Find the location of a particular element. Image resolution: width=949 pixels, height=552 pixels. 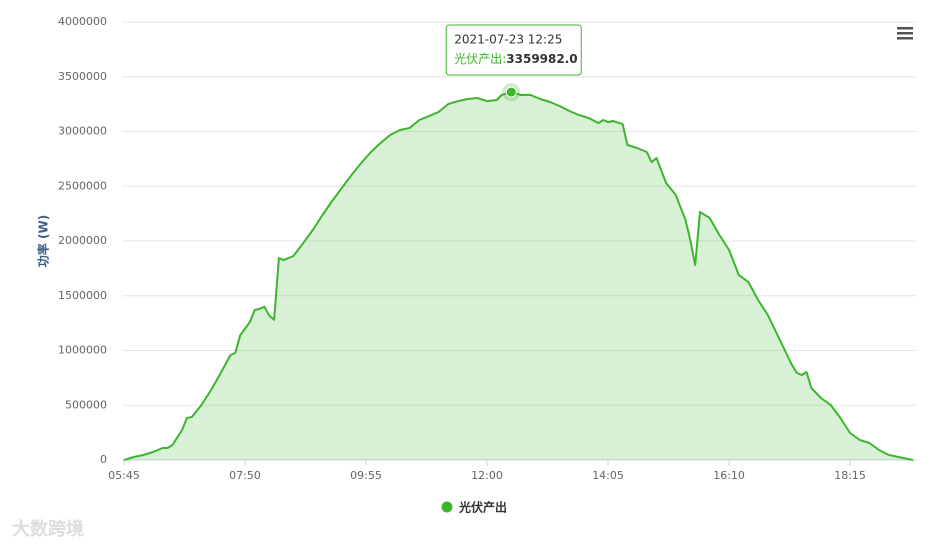

x-tick-label: 09:55 is located at coordinates (366, 475).